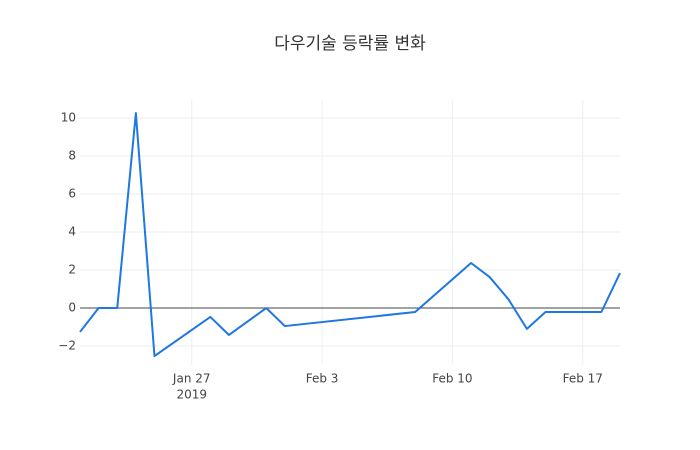  What do you see at coordinates (322, 379) in the screenshot?
I see `x-tick-label: Feb 3` at bounding box center [322, 379].